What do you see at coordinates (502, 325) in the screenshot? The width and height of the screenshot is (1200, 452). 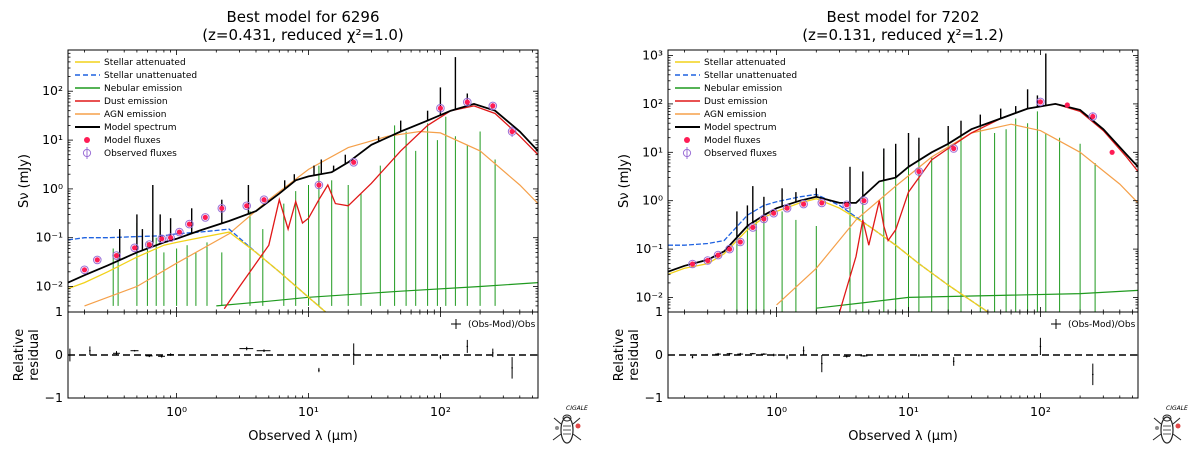 I see `residual-legend-label-1: (Obs-Mod)/Obs` at bounding box center [502, 325].